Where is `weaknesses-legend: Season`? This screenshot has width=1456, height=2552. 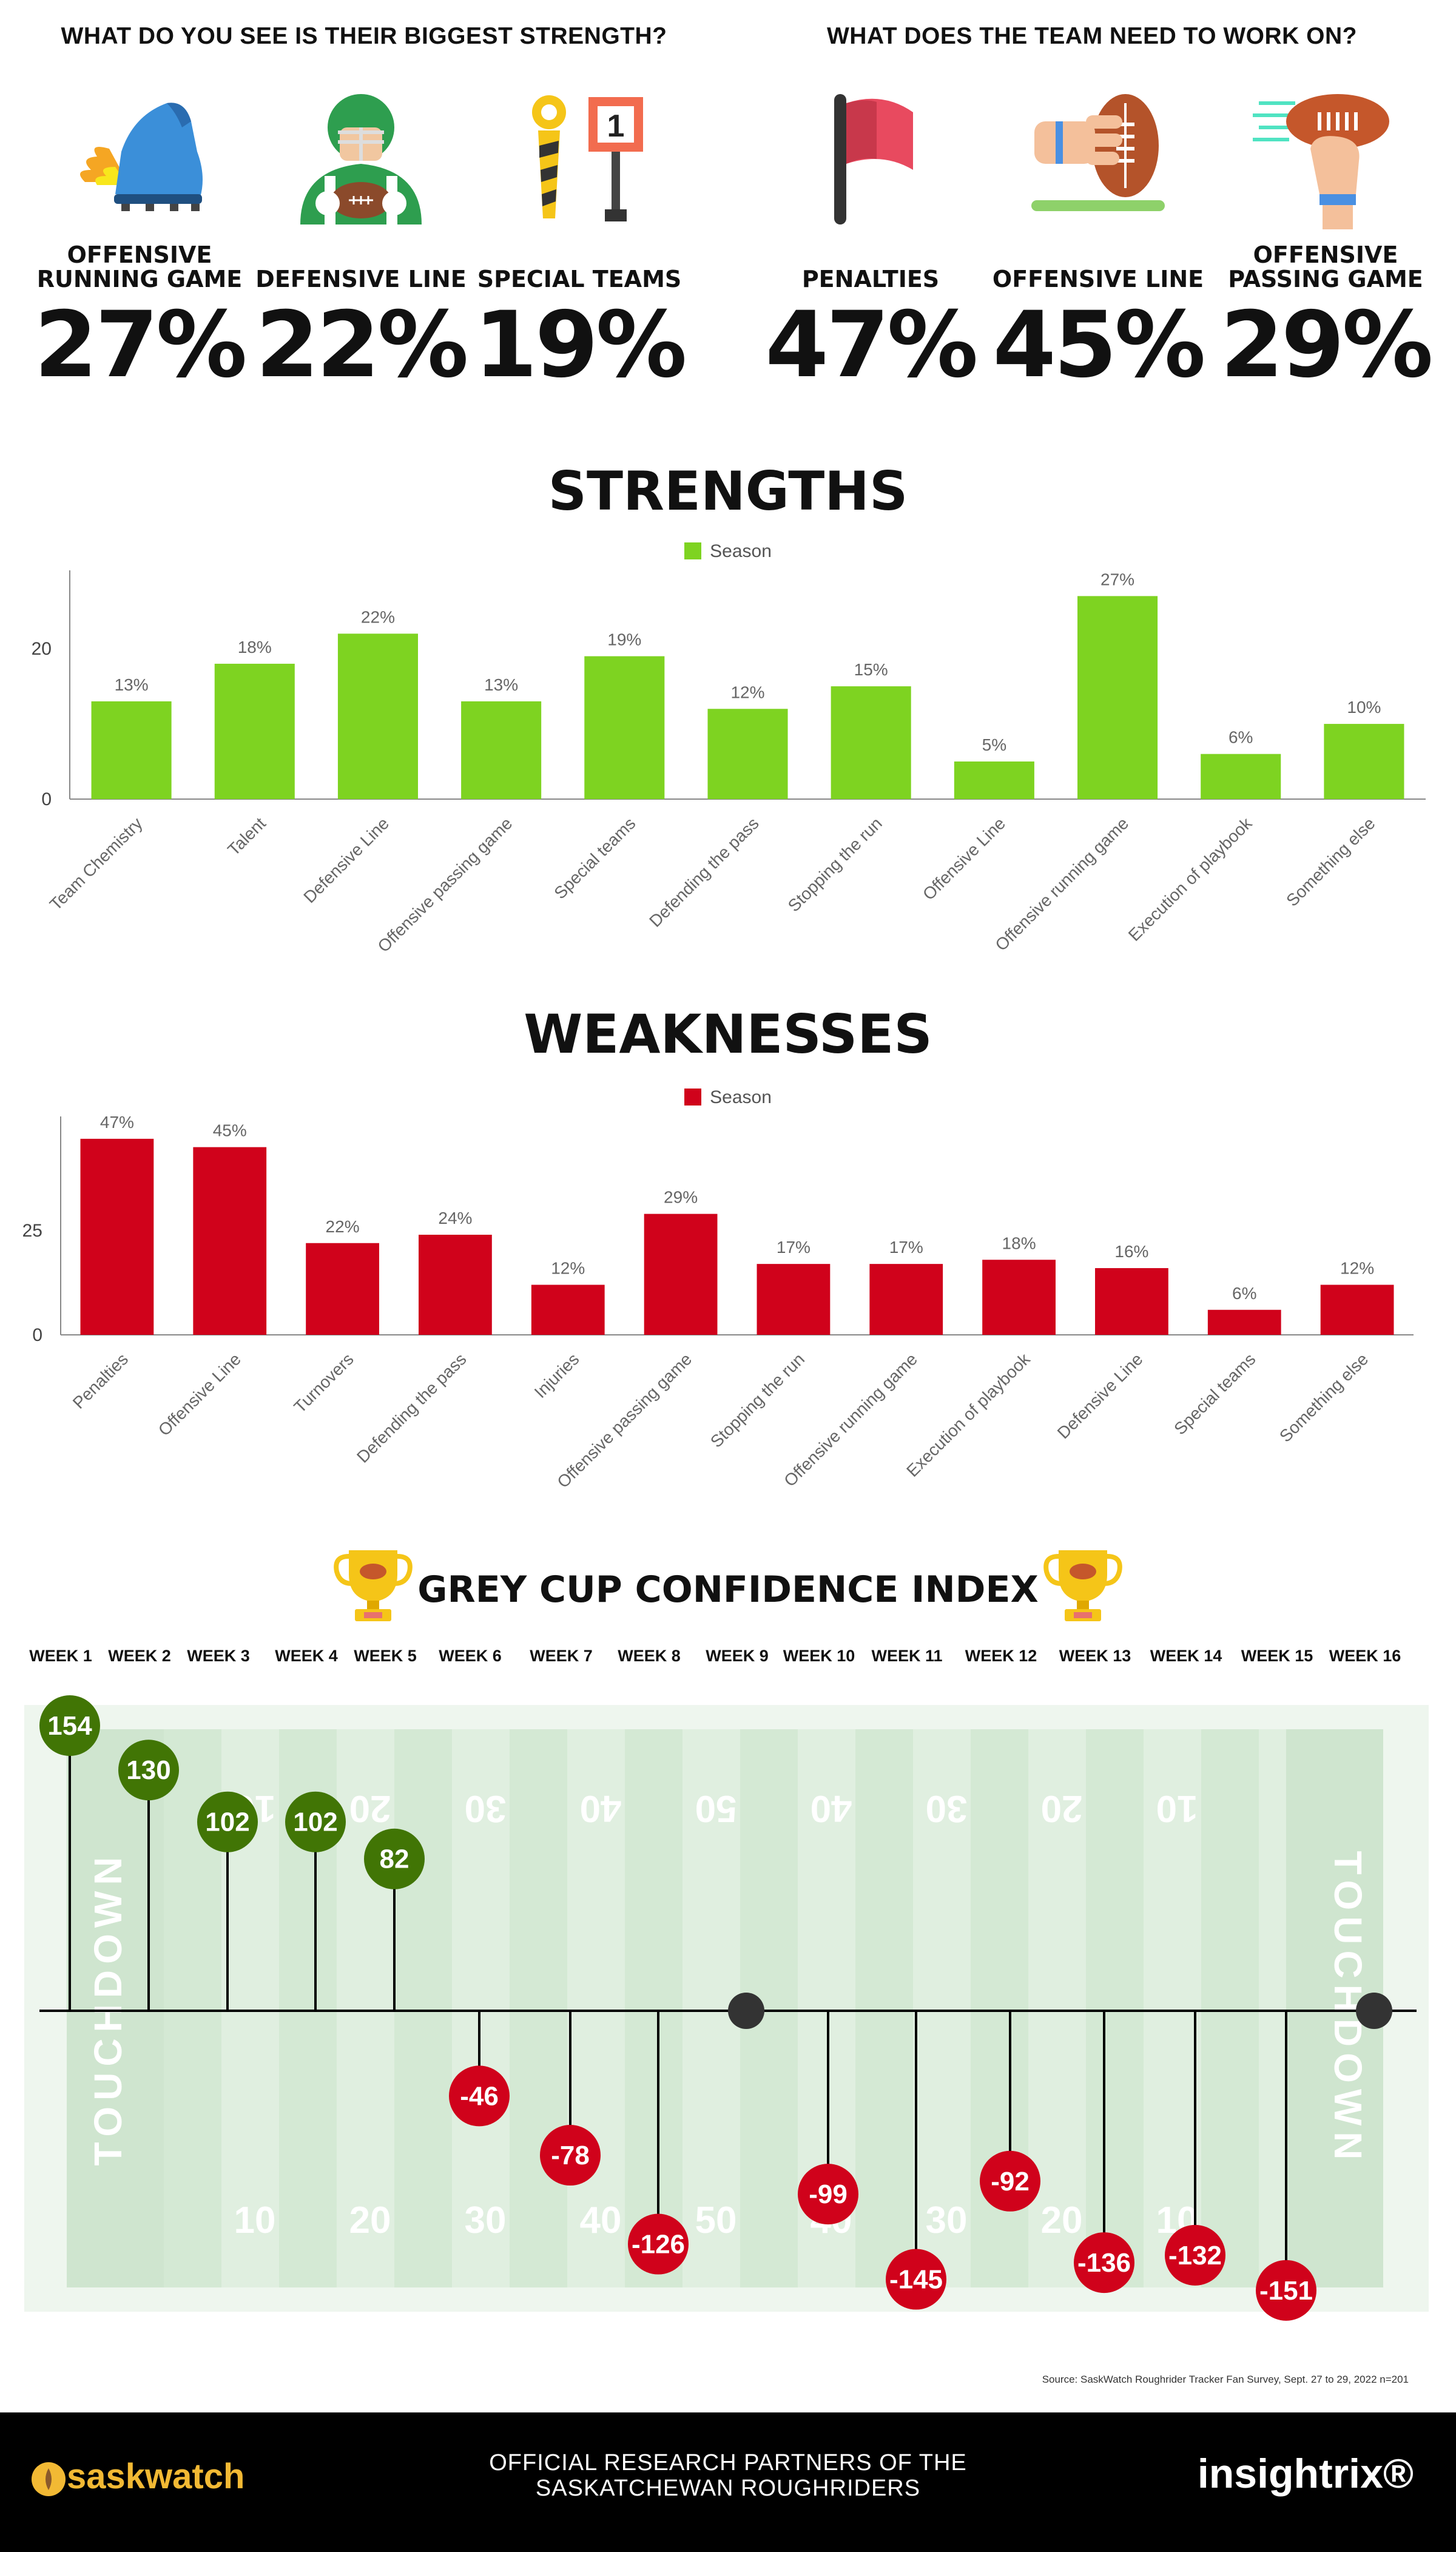 weaknesses-legend: Season is located at coordinates (728, 1097).